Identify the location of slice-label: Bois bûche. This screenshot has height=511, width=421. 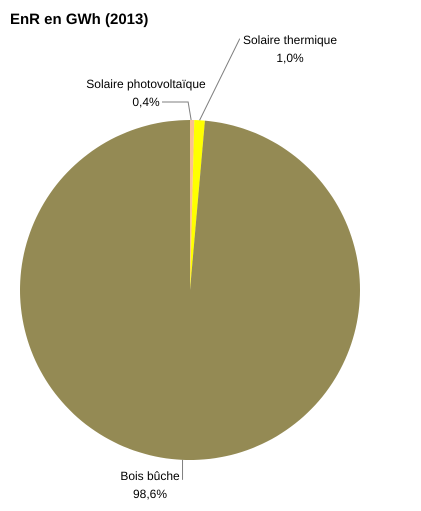
(150, 476).